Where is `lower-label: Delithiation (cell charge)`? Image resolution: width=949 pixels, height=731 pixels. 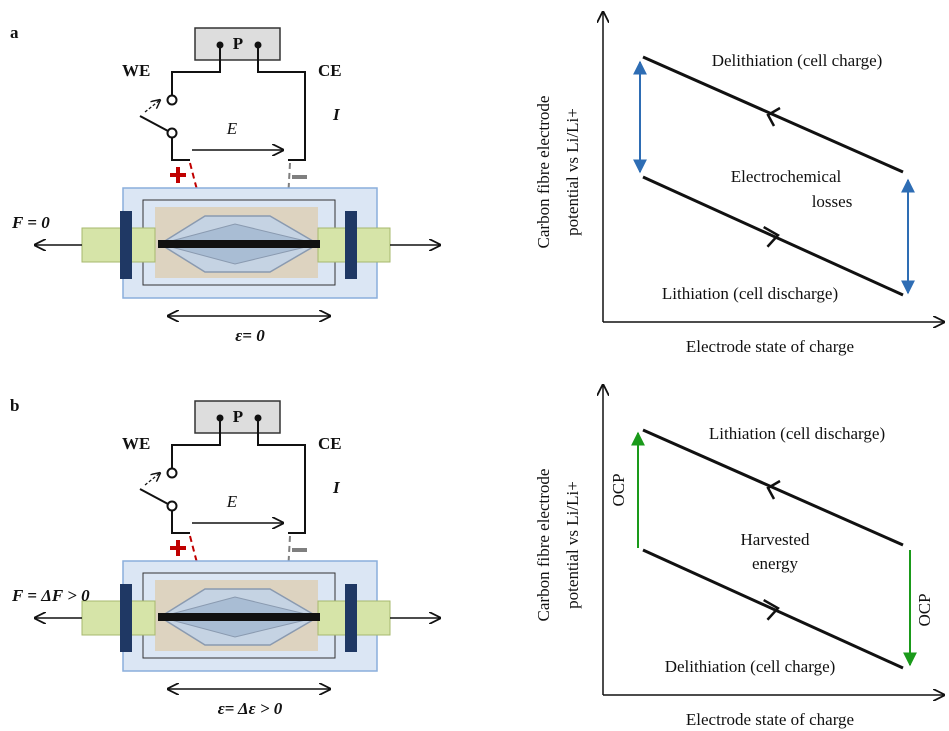
lower-label: Delithiation (cell charge) is located at coordinates (750, 666).